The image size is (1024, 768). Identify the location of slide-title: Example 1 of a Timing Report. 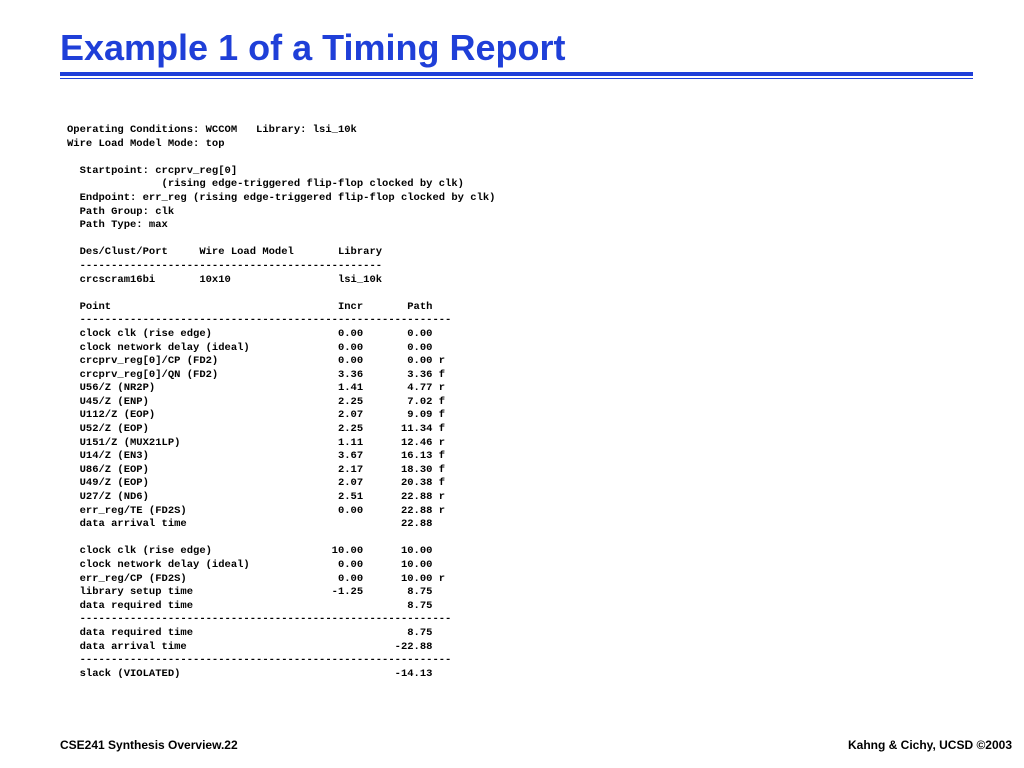
(313, 47).